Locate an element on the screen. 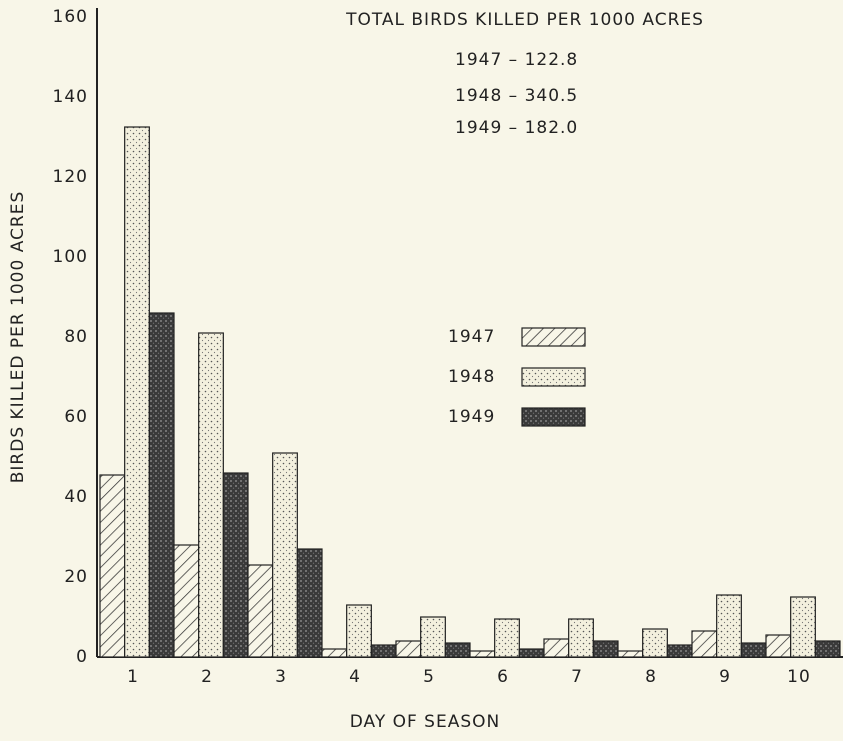 The image size is (843, 741). x-tick-label: 3 is located at coordinates (281, 677).